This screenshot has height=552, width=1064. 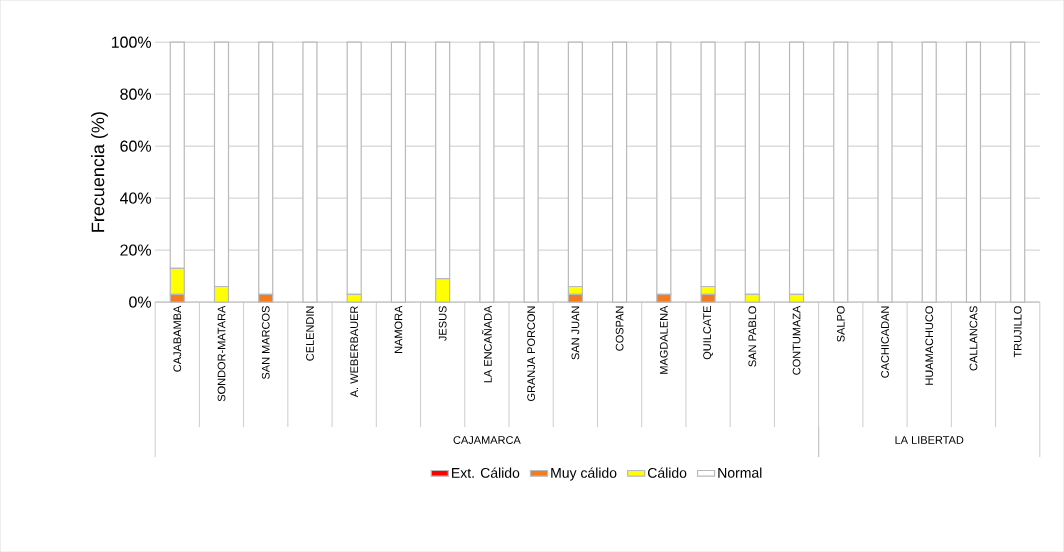 I want to click on y-tick-label: 80%, so click(x=136, y=94).